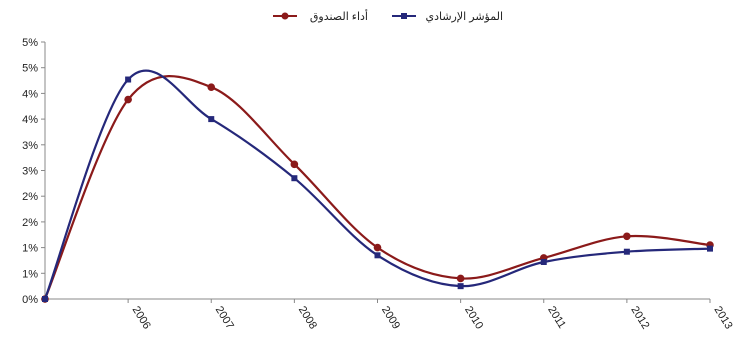 The image size is (744, 343). Describe the element at coordinates (388, 16) in the screenshot. I see `legend: أداء الصندوق المؤشر الإرشادي` at that location.